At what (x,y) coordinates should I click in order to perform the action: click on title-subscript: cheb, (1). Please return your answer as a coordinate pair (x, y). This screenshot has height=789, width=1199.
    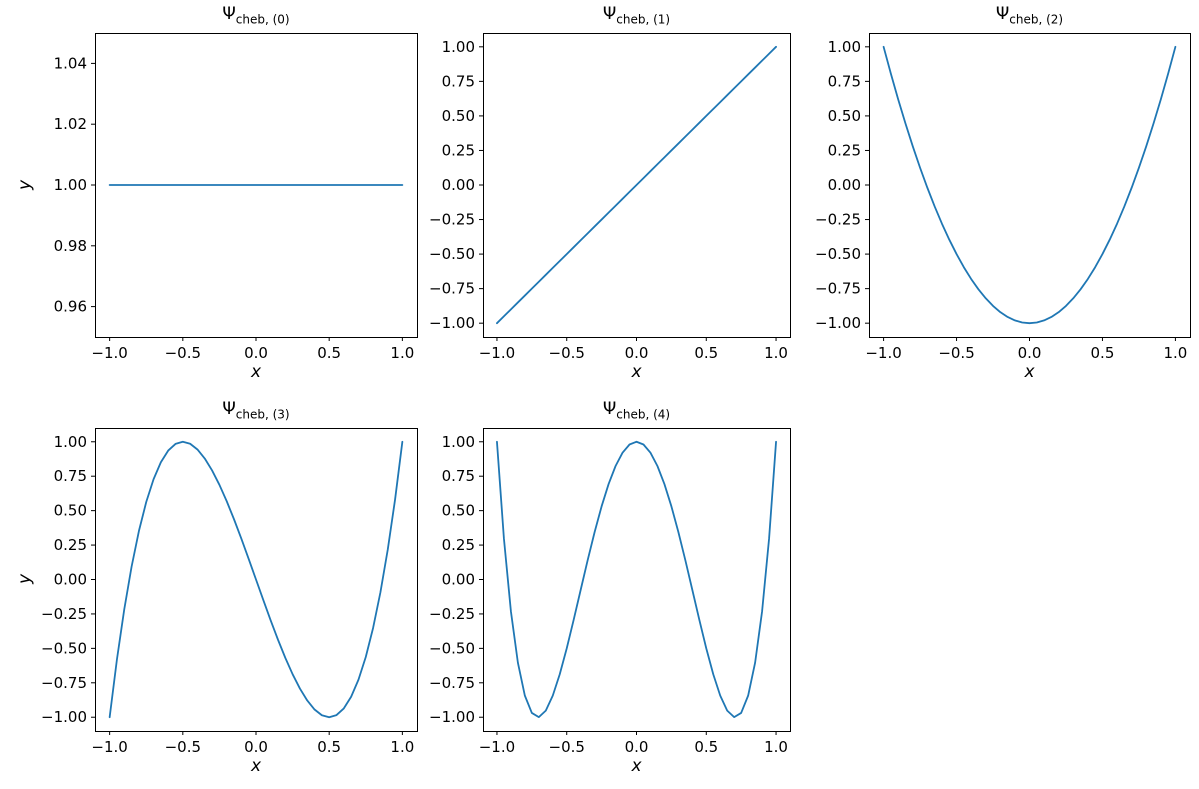
    Looking at the image, I should click on (643, 19).